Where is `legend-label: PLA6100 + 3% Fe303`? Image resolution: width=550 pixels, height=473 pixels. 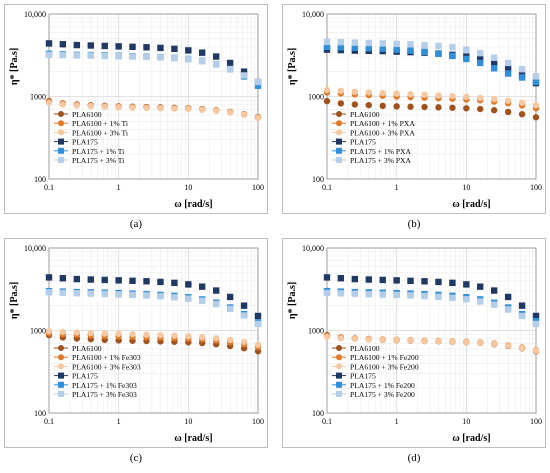
legend-label: PLA6100 + 3% Fe303 is located at coordinates (106, 366).